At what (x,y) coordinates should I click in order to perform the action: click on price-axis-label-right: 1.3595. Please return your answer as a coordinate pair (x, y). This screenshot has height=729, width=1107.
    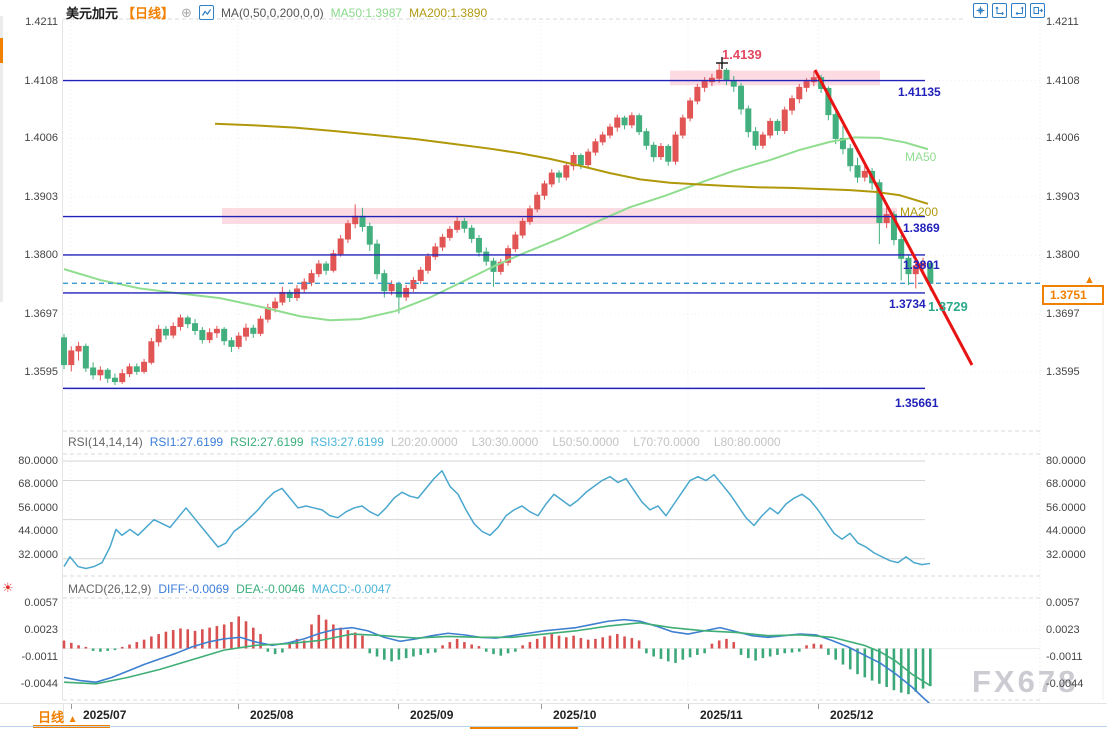
    Looking at the image, I should click on (1063, 371).